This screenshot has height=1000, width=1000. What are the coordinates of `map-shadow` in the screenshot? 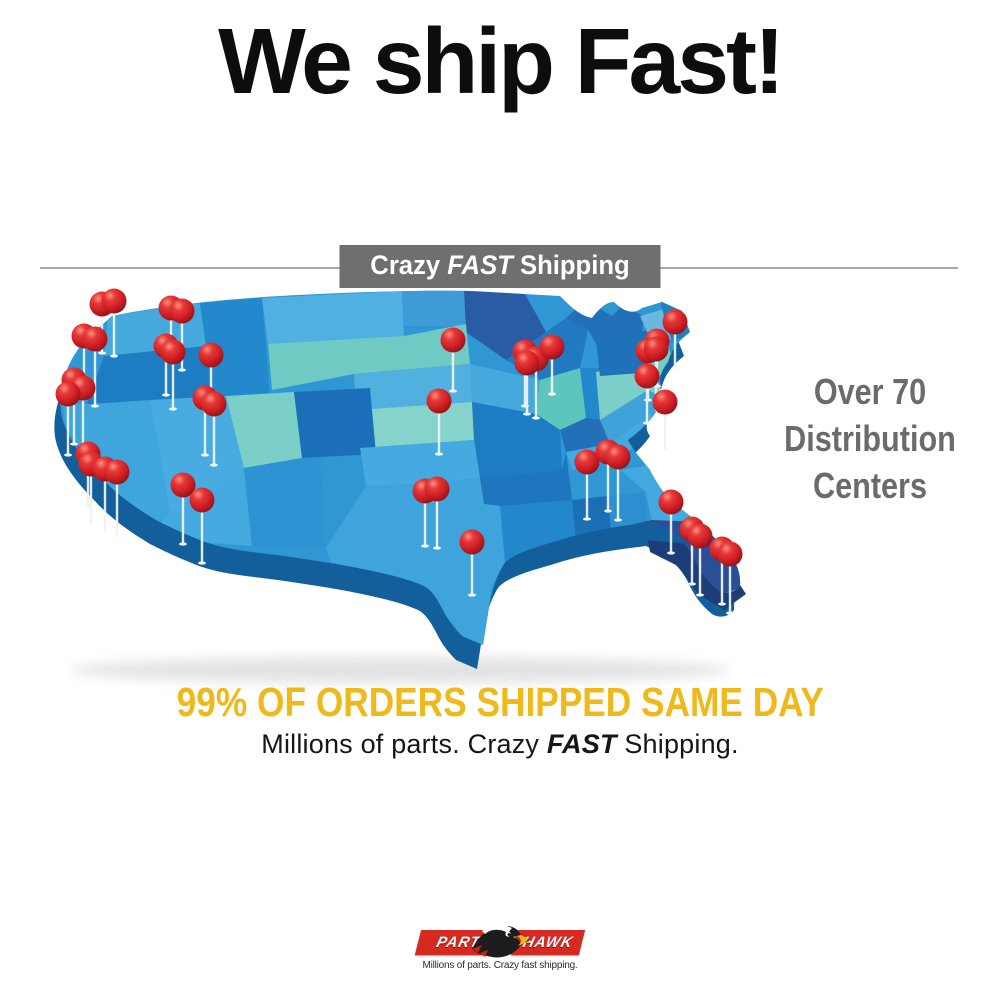 It's located at (400, 670).